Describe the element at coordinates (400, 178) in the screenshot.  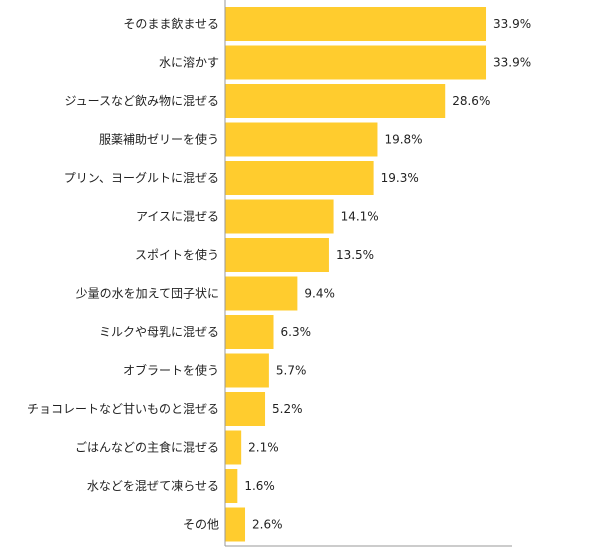
I see `value-label: 19.3%` at that location.